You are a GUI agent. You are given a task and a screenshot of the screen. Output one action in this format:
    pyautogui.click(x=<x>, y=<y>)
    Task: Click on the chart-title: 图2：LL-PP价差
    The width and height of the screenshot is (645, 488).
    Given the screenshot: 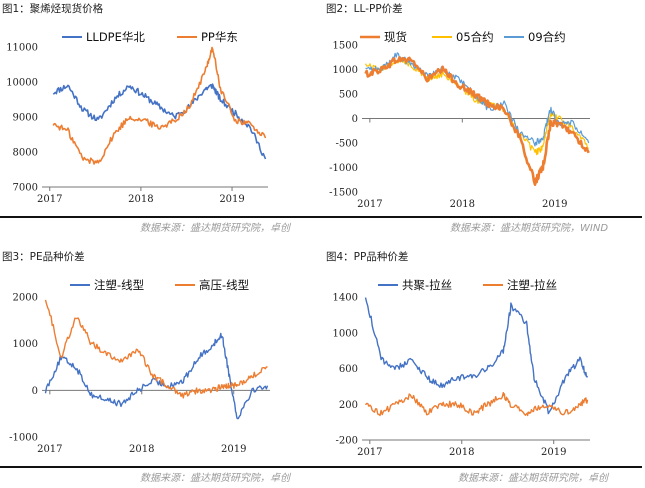 What is the action you would take?
    pyautogui.click(x=364, y=9)
    